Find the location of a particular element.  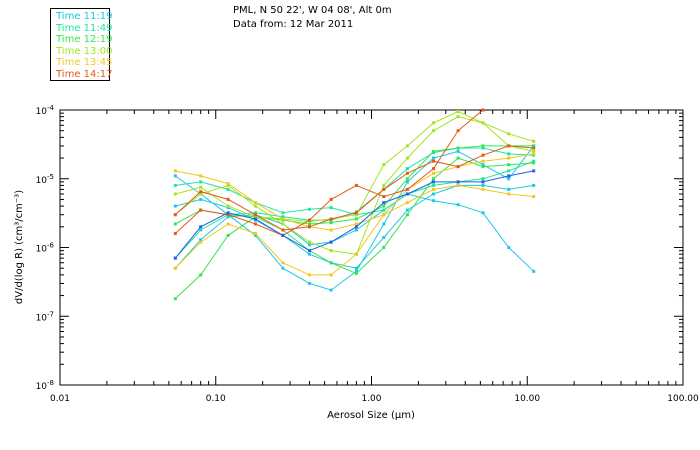

chart-date: Data from: 12 Mar 2011 is located at coordinates (293, 24).